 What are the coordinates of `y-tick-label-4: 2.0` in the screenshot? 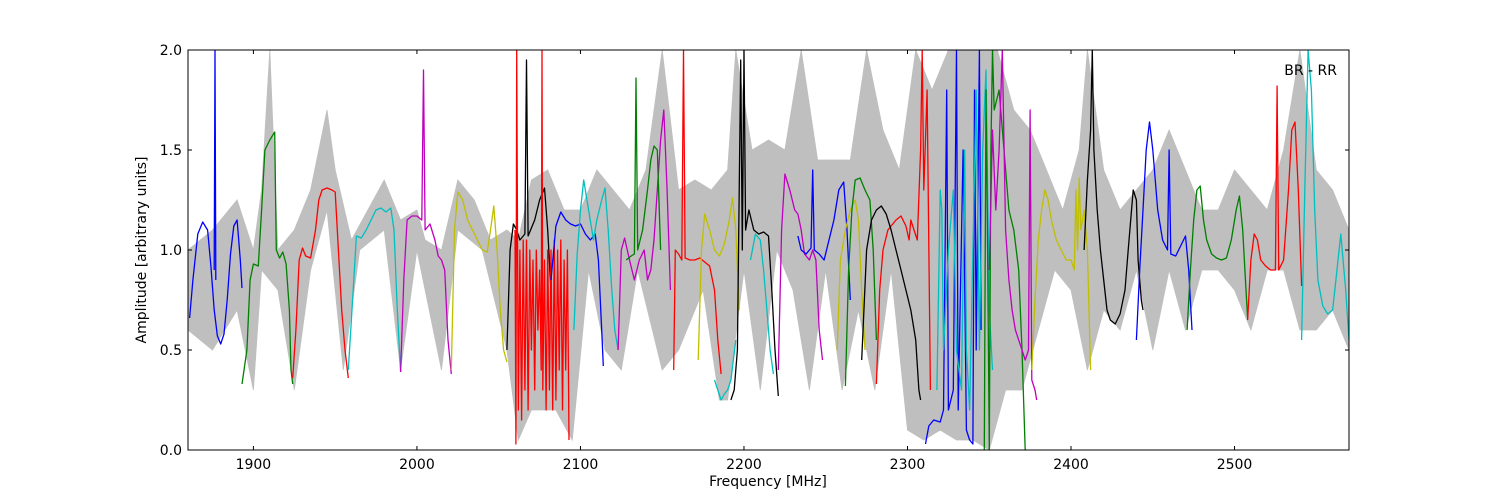 It's located at (171, 51).